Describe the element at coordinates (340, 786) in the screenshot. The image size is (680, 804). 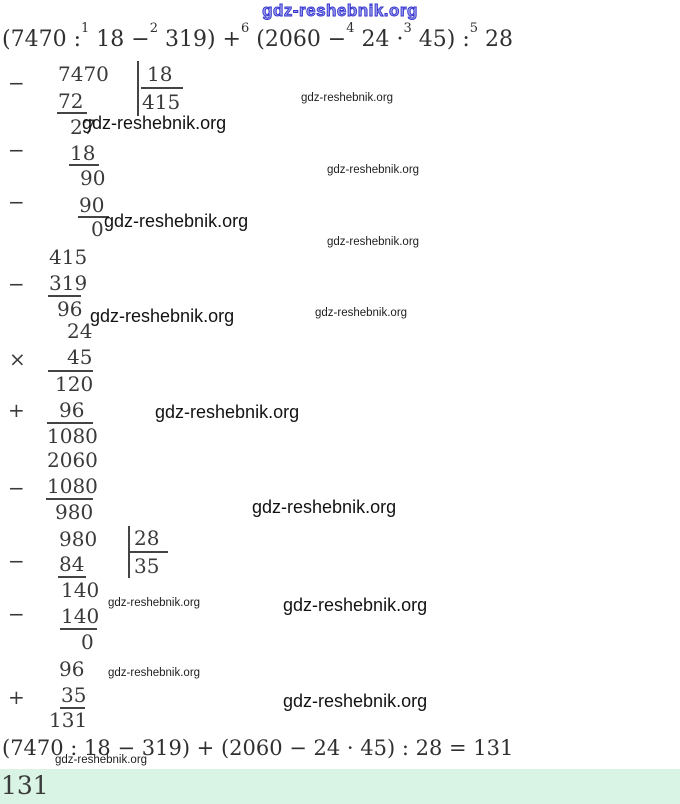
I see `answer-strip: 131` at that location.